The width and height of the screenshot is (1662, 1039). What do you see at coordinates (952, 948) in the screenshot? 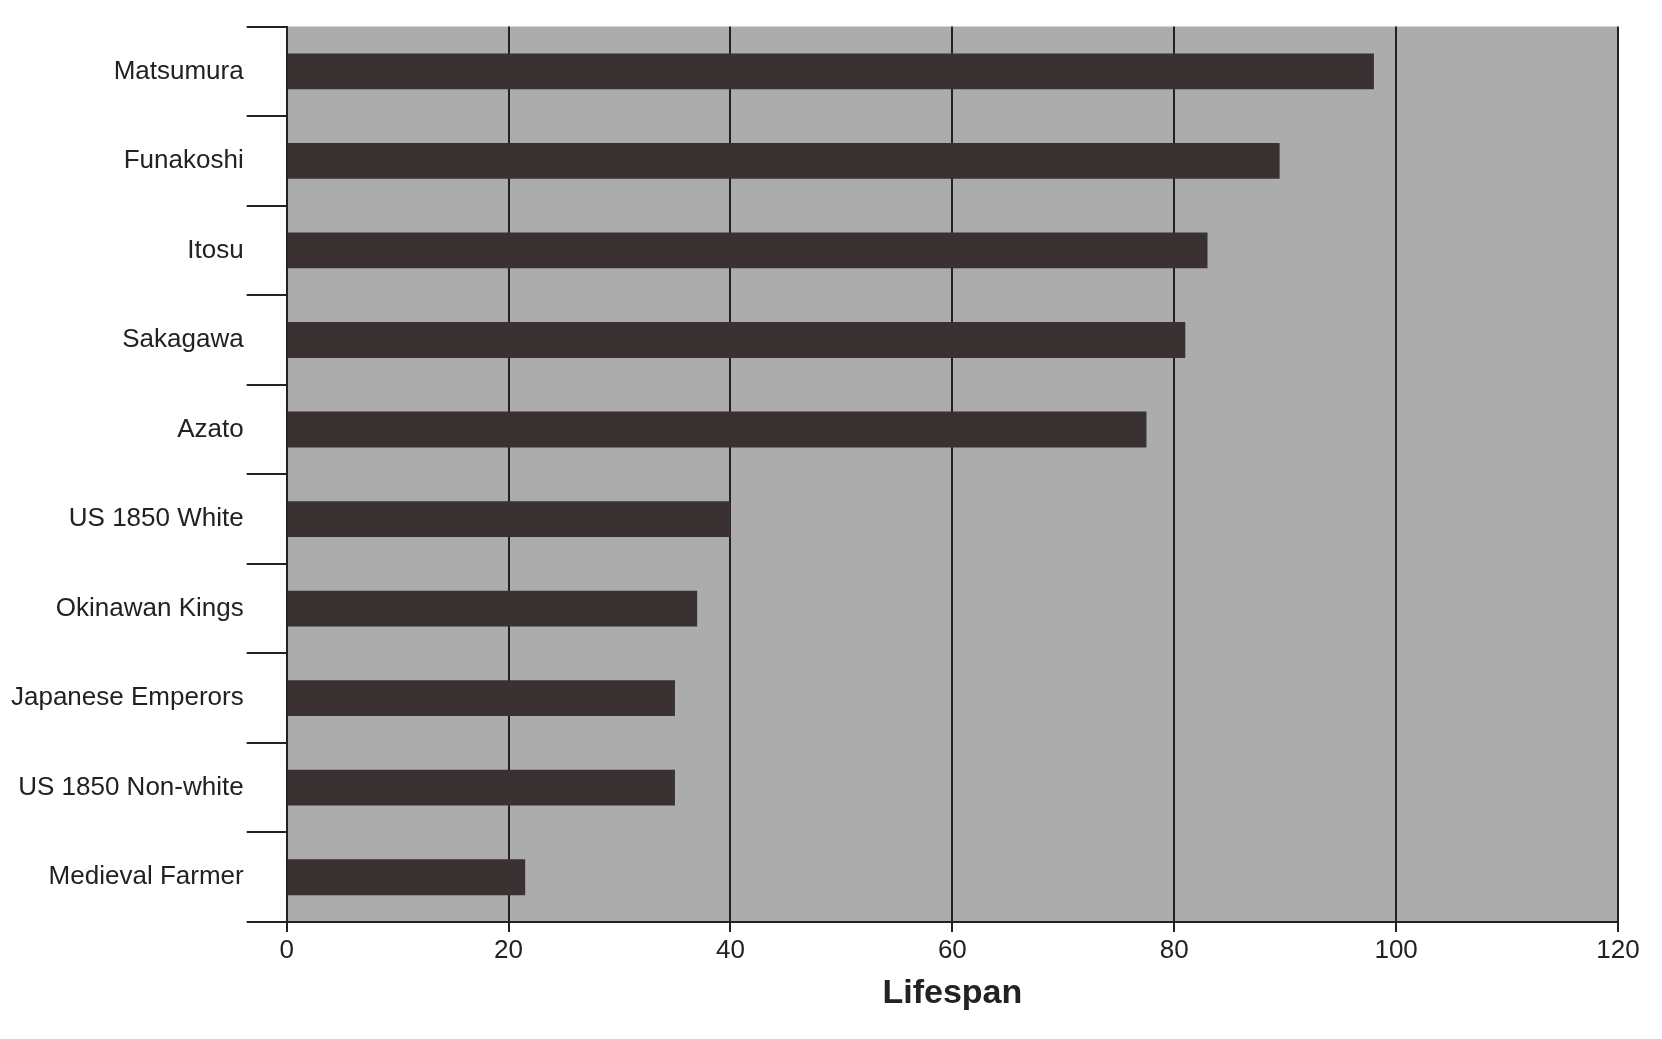
I see `x-tick-label: 60` at bounding box center [952, 948].